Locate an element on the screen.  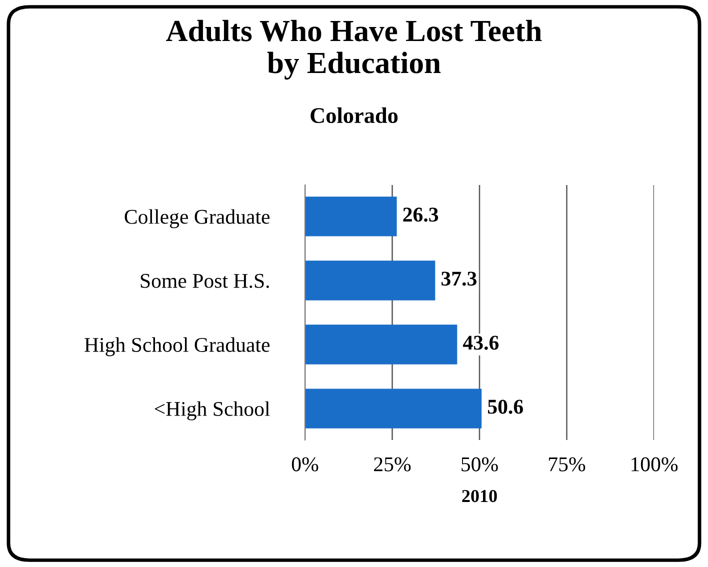
y-tick-label: Some Post H.S. is located at coordinates (204, 281).